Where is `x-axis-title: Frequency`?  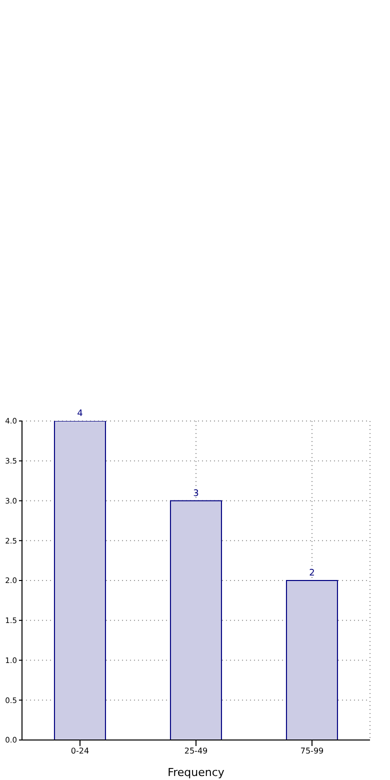 x-axis-title: Frequency is located at coordinates (196, 772).